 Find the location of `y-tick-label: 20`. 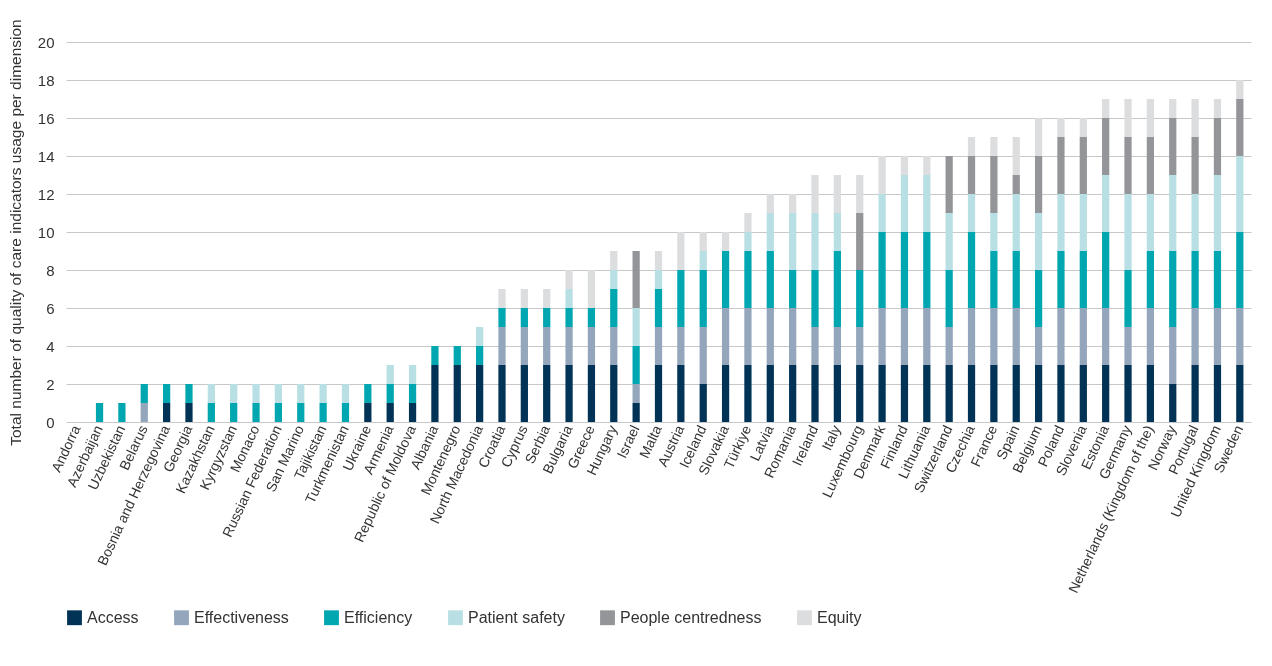

y-tick-label: 20 is located at coordinates (46, 42).